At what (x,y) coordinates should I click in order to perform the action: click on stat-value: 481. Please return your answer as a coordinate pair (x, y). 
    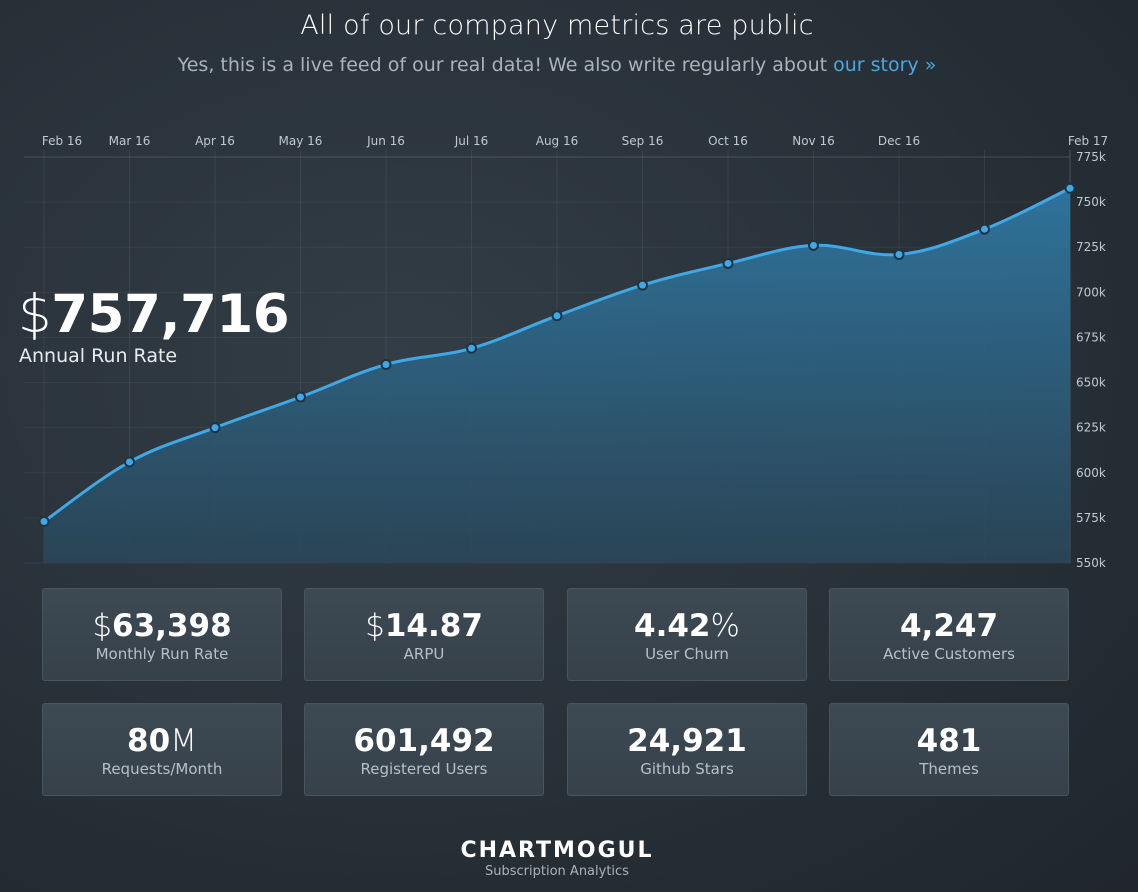
    Looking at the image, I should click on (949, 741).